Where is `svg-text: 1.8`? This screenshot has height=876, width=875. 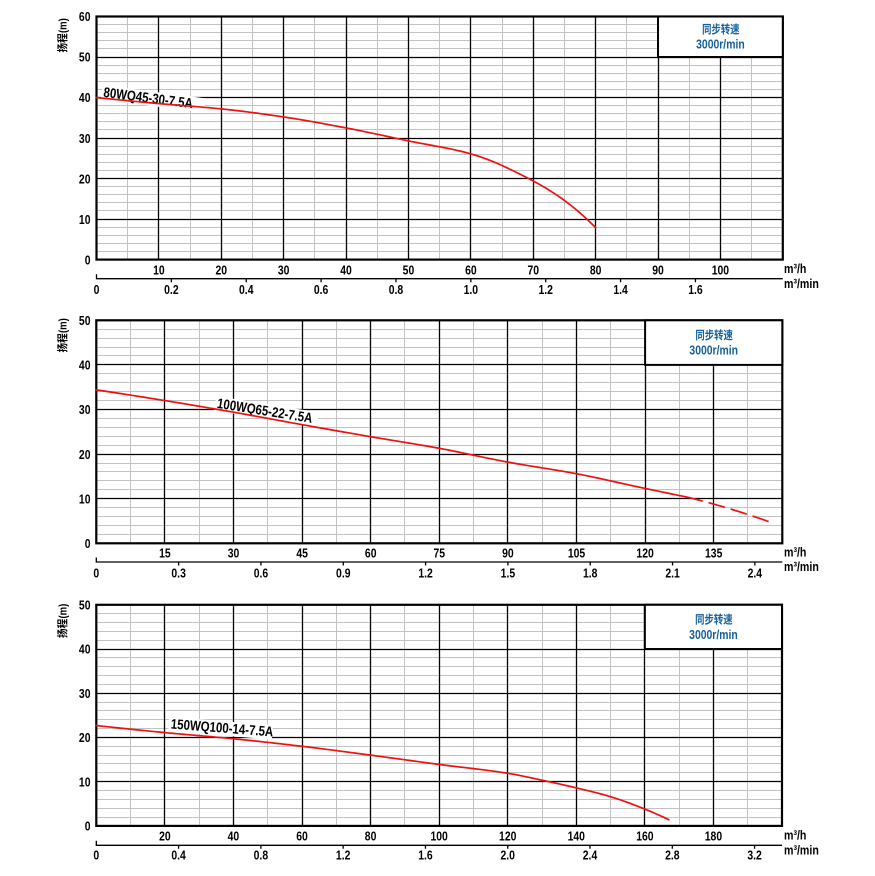 svg-text: 1.8 is located at coordinates (590, 573).